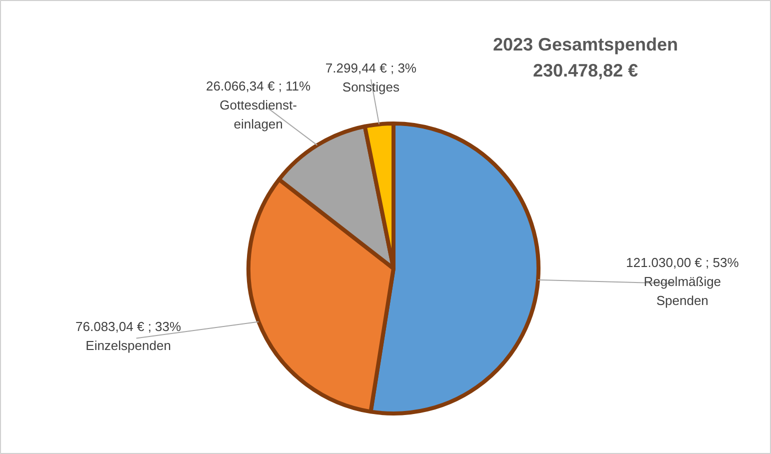 The width and height of the screenshot is (771, 454). What do you see at coordinates (585, 70) in the screenshot?
I see `chart-subtitle: 230.478,82 €` at bounding box center [585, 70].